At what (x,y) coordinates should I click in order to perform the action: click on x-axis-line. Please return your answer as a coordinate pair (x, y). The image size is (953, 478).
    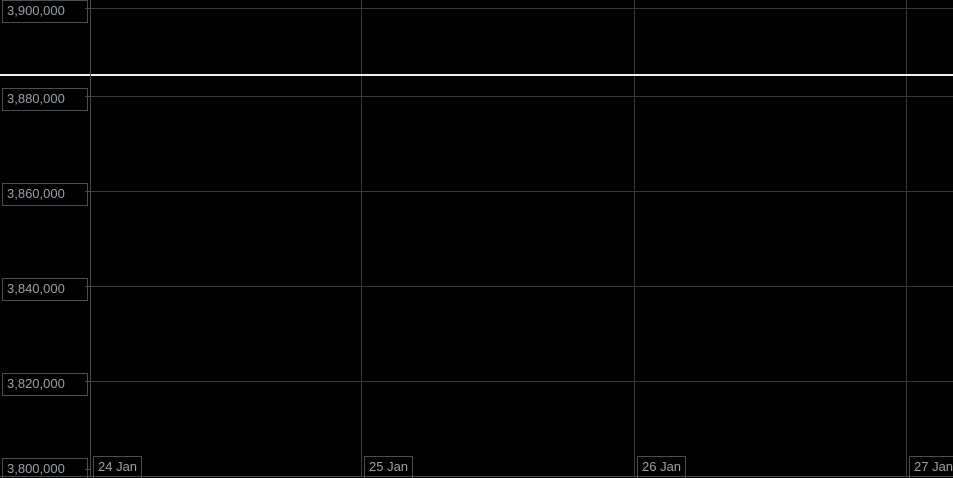
    Looking at the image, I should click on (476, 476).